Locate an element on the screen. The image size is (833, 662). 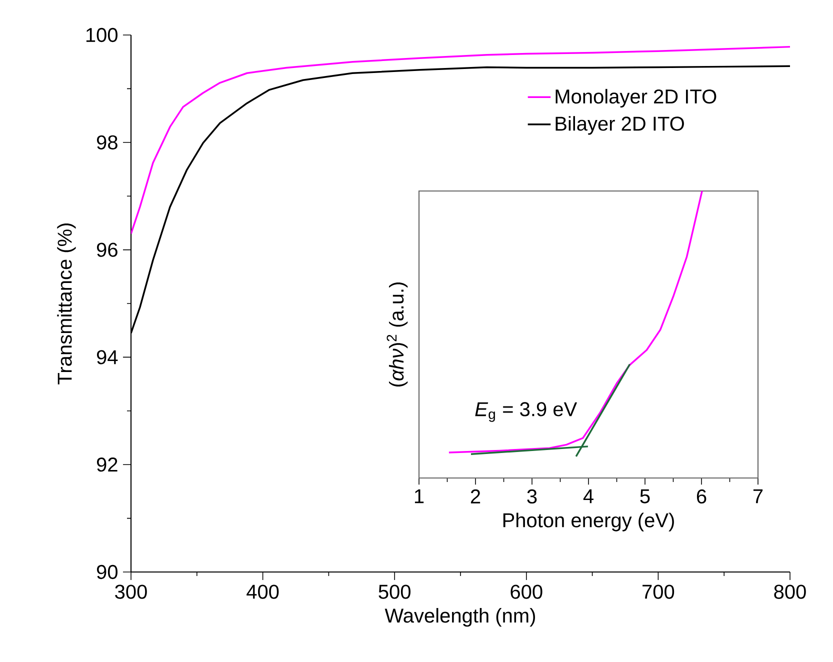
y-tick-label: 94 is located at coordinates (107, 357).